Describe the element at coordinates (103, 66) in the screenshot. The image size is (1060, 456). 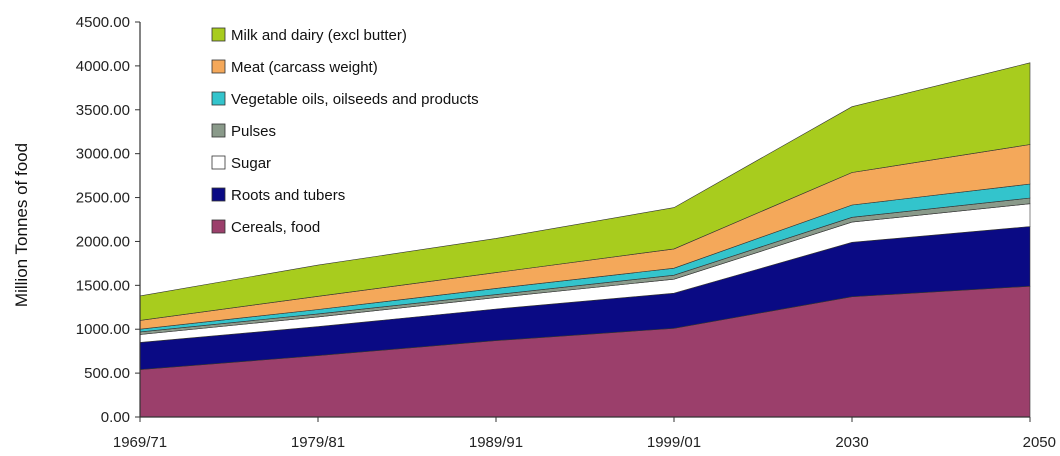
I see `y-tick-label: 4000.00` at that location.